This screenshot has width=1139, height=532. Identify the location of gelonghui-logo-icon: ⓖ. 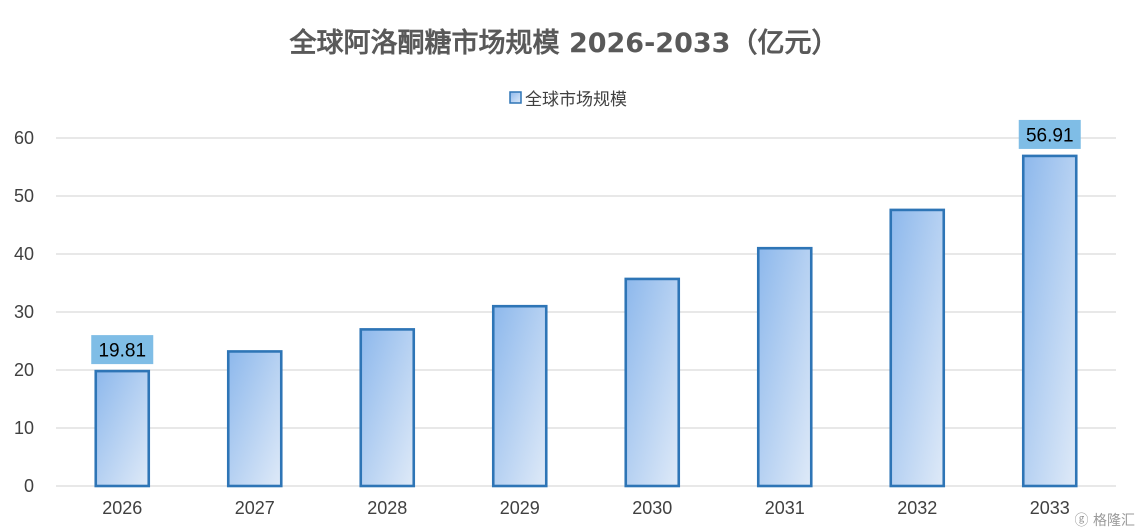
(1081, 521).